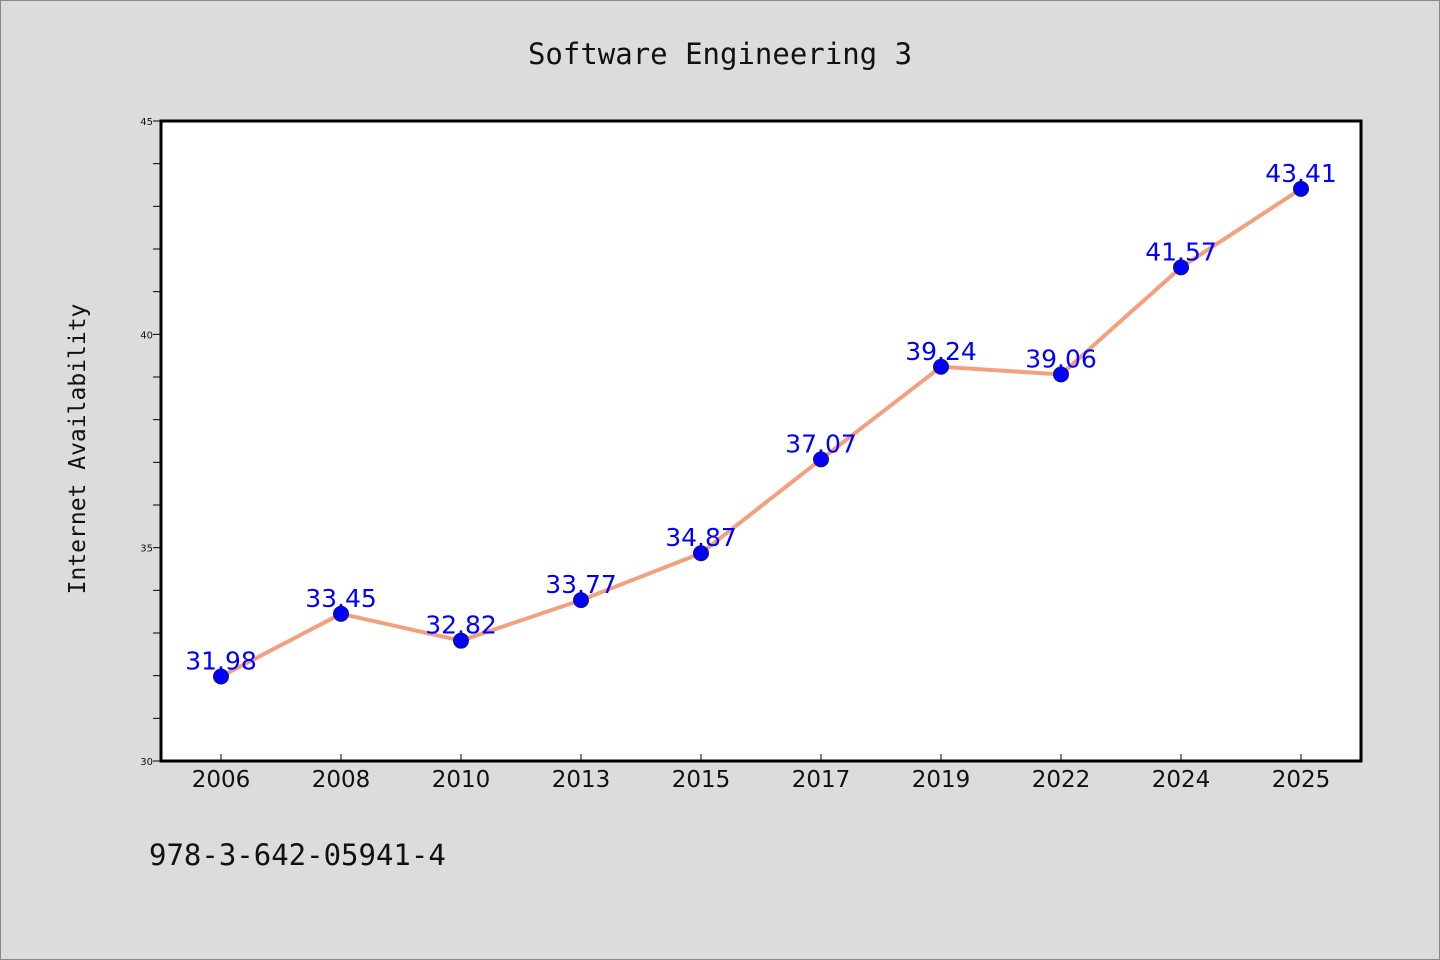 This screenshot has height=960, width=1440. Describe the element at coordinates (1301, 780) in the screenshot. I see `x-tick-label: 2025` at that location.